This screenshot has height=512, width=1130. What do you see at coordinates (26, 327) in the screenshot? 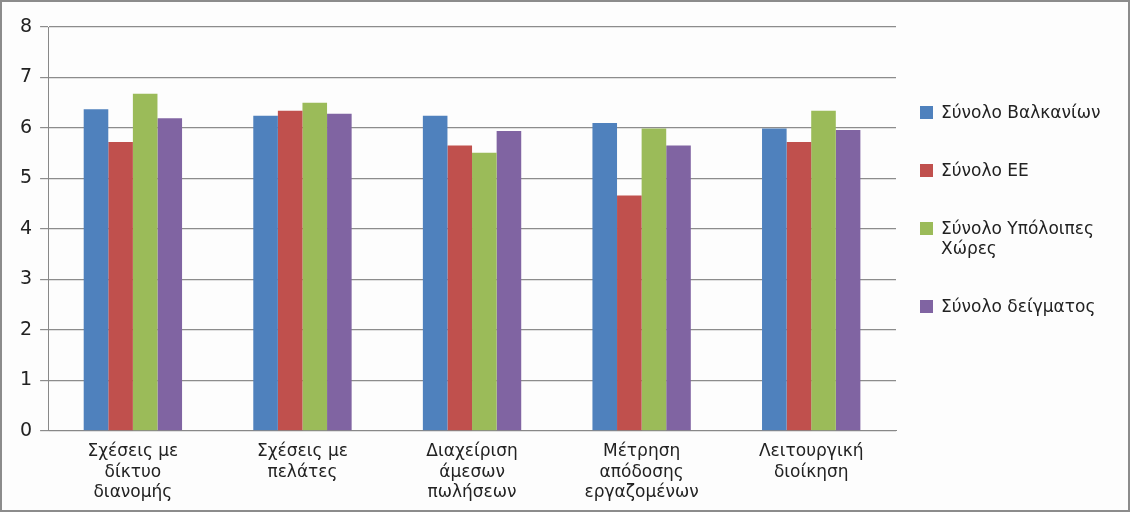
I see `y-tick-label: 2` at bounding box center [26, 327].